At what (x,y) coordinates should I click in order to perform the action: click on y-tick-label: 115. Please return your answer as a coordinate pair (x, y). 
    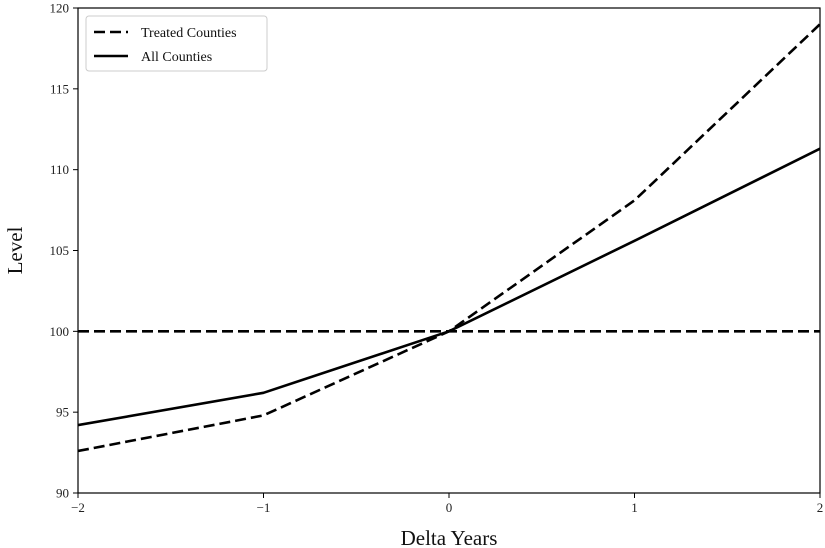
    Looking at the image, I should click on (59, 88).